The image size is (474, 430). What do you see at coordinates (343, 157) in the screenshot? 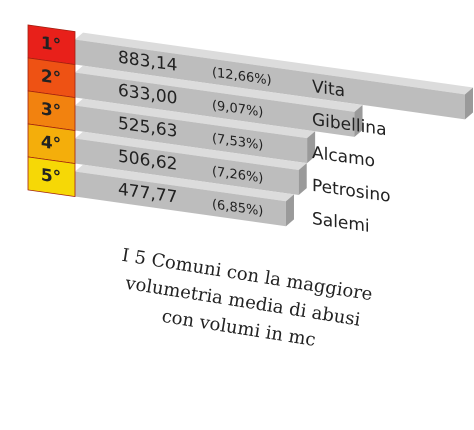
I see `category-label: Alcamo` at bounding box center [343, 157].